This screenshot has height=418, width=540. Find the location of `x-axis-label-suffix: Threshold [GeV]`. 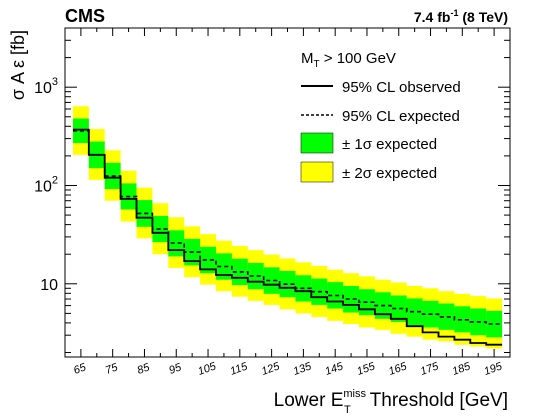

x-axis-label-suffix: Threshold [GeV] is located at coordinates (436, 400).